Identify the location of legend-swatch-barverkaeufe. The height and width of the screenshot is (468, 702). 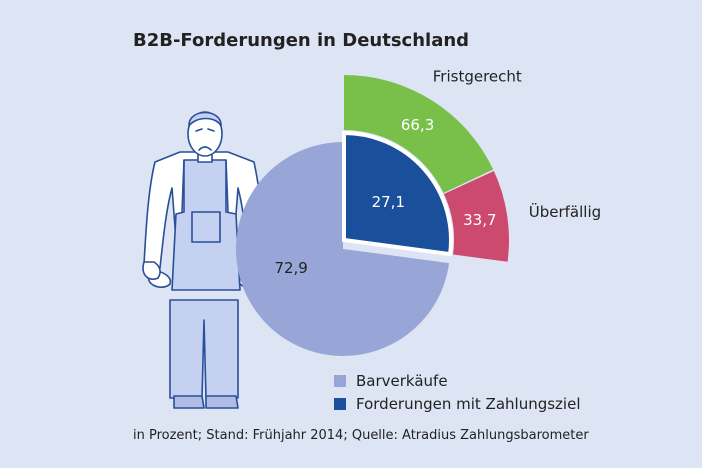
(340, 381).